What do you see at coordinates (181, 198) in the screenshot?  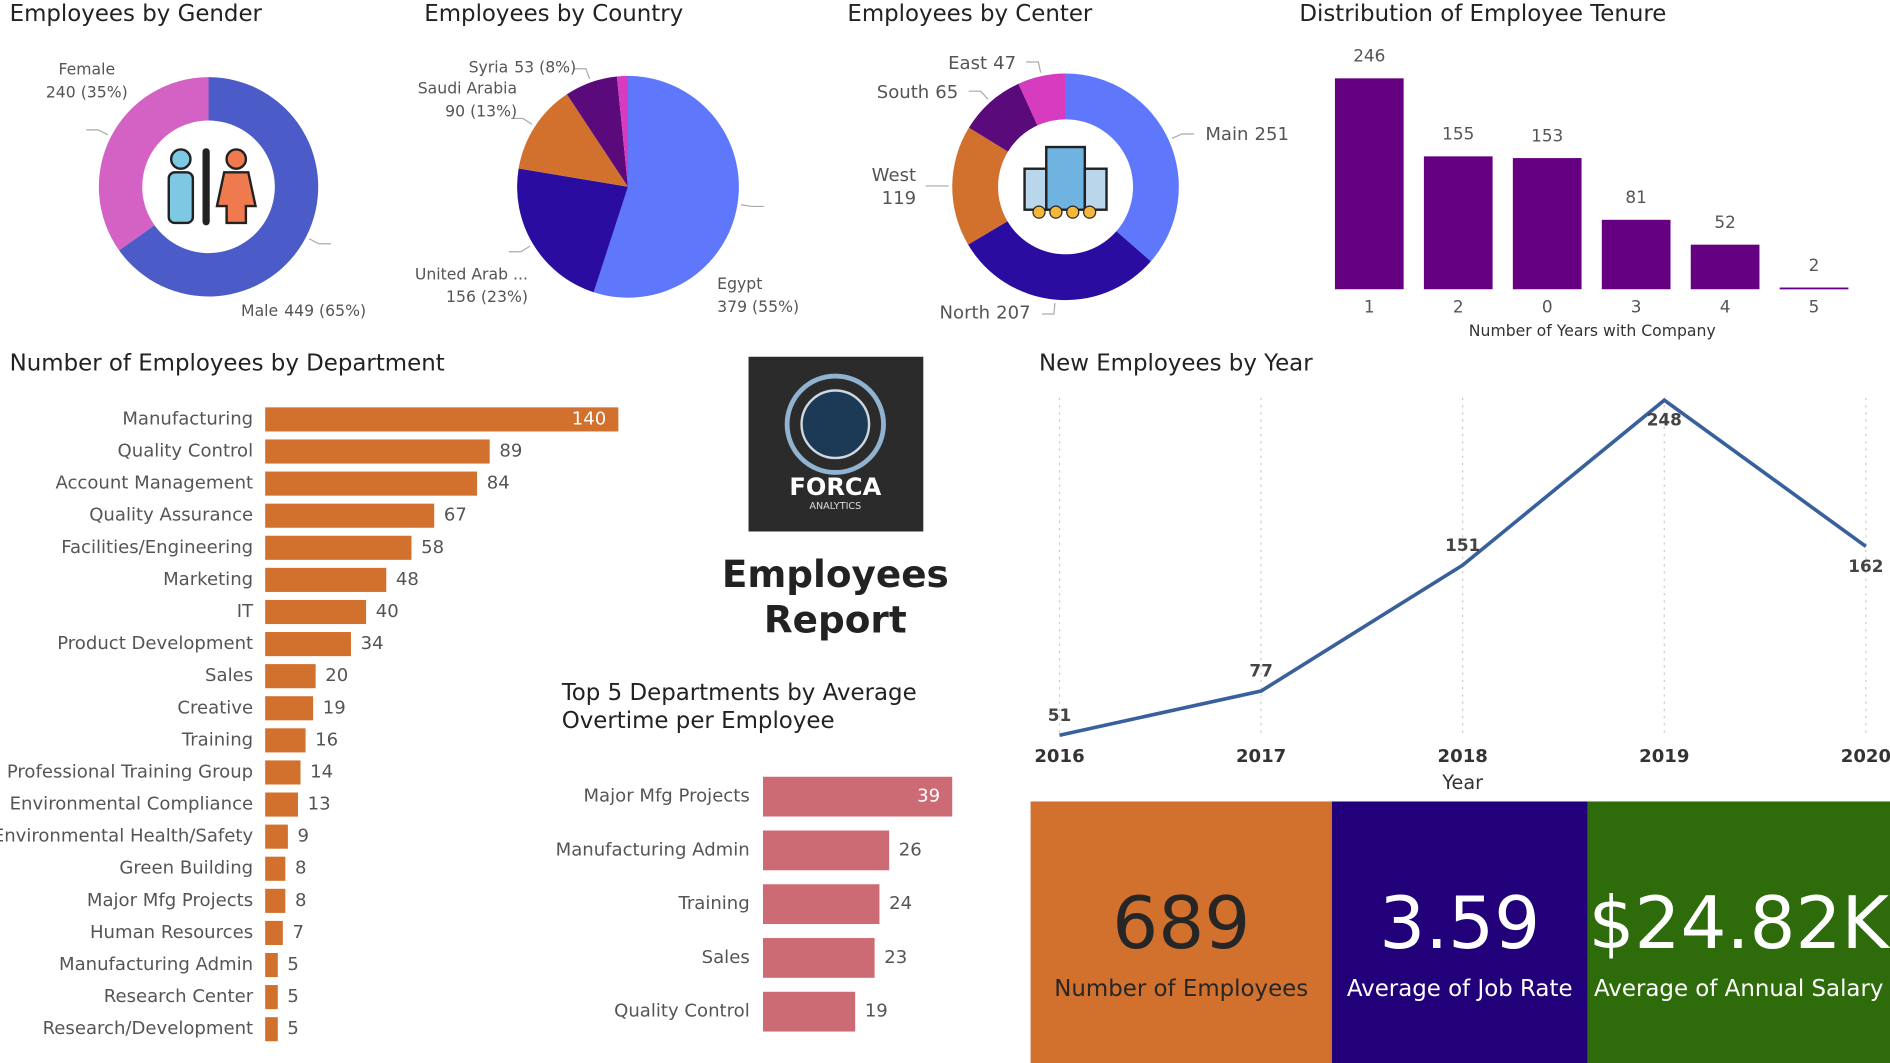 I see `icon-body` at bounding box center [181, 198].